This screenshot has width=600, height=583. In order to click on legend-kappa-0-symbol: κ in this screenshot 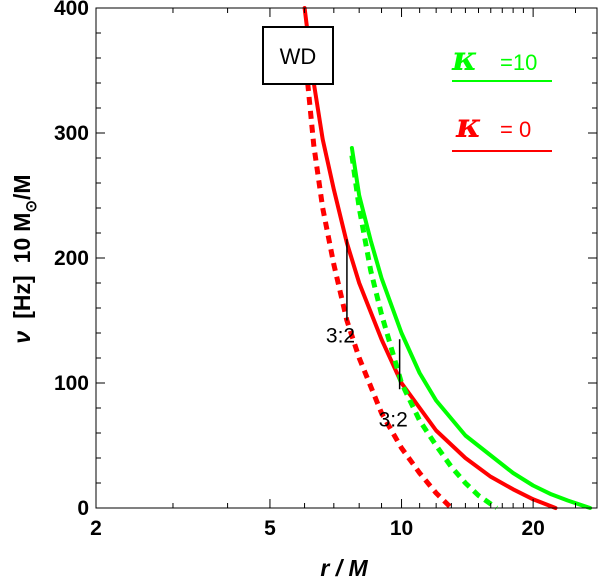, I will do `click(468, 126)`.